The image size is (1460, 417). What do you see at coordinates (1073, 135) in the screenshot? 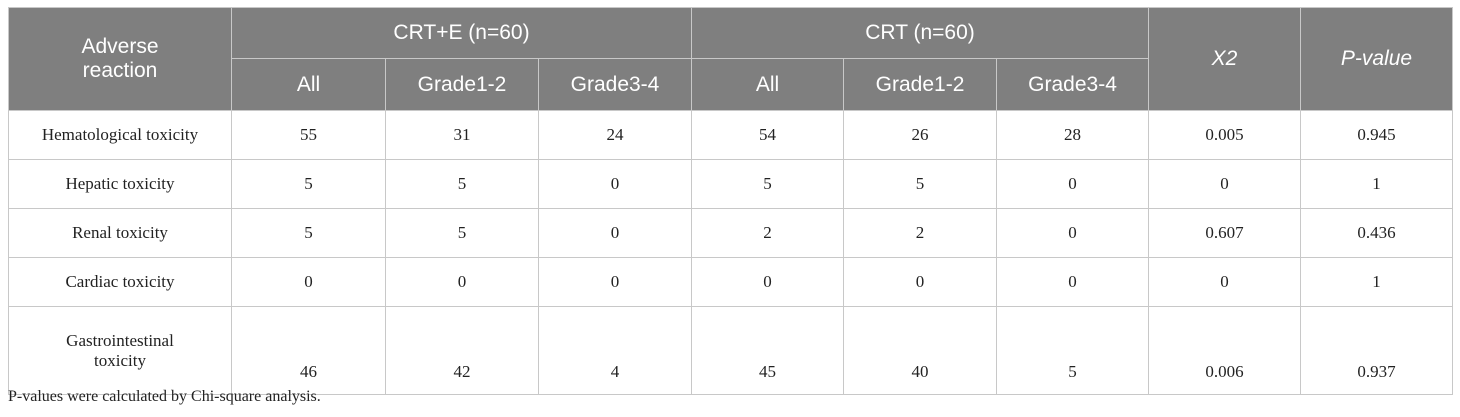
I see `cell: 28` at bounding box center [1073, 135].